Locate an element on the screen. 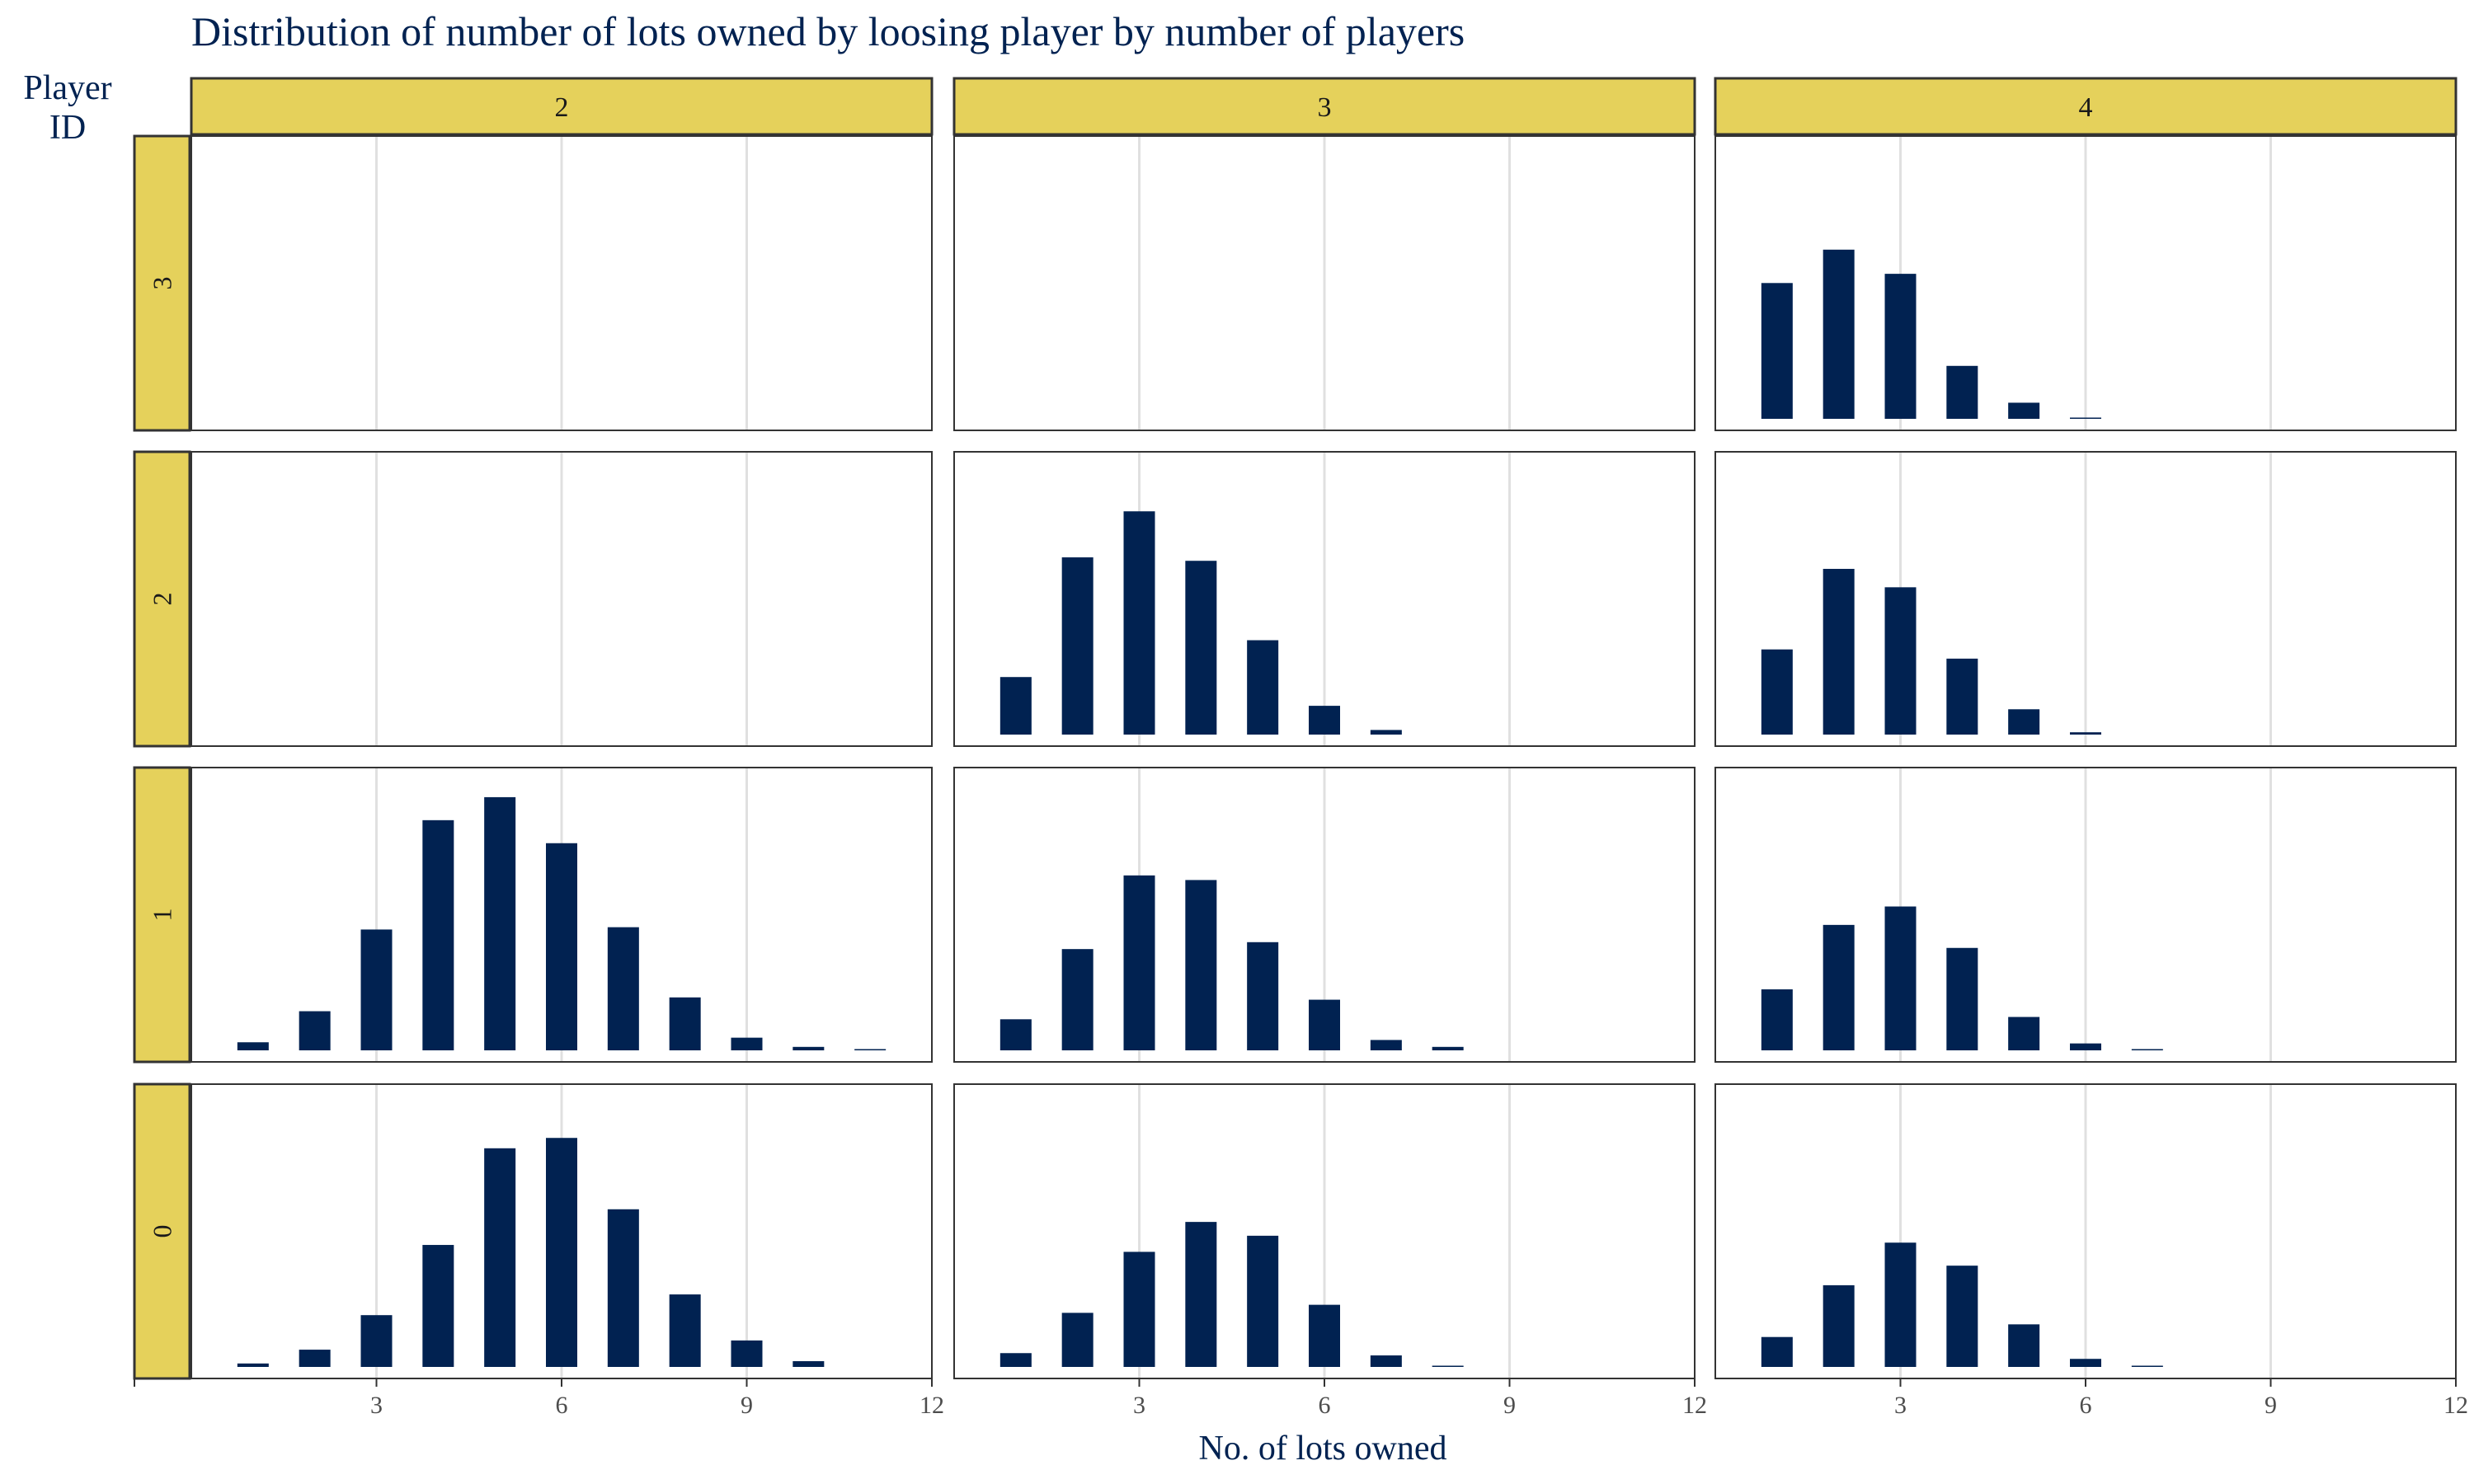 The image size is (2474, 1484). row-strip-label: 2 is located at coordinates (162, 599).